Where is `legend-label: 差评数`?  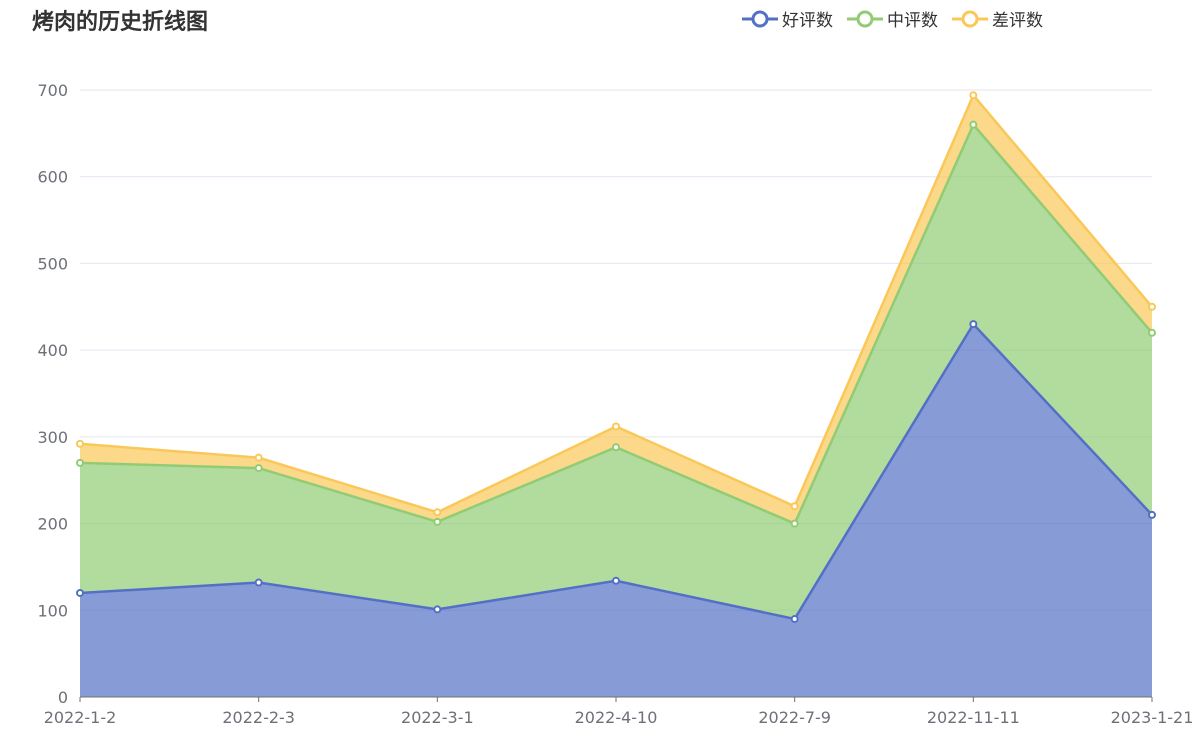
legend-label: 差评数 is located at coordinates (1017, 21).